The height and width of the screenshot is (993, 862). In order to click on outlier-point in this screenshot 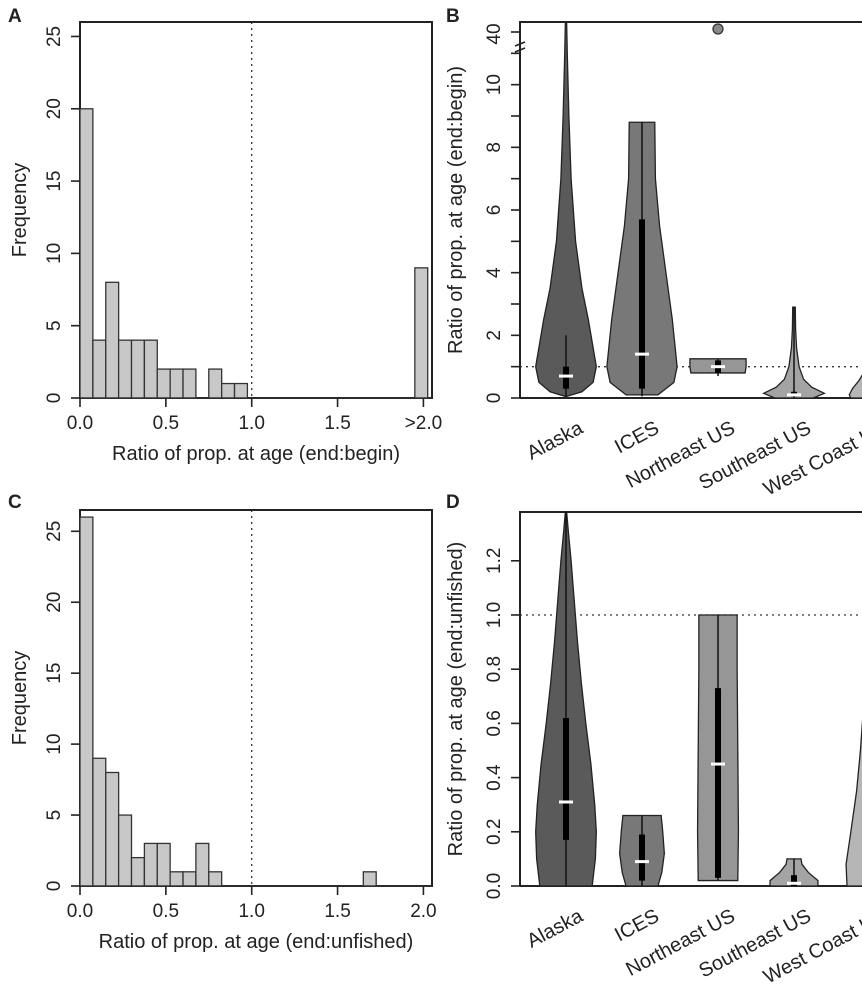, I will do `click(718, 29)`.